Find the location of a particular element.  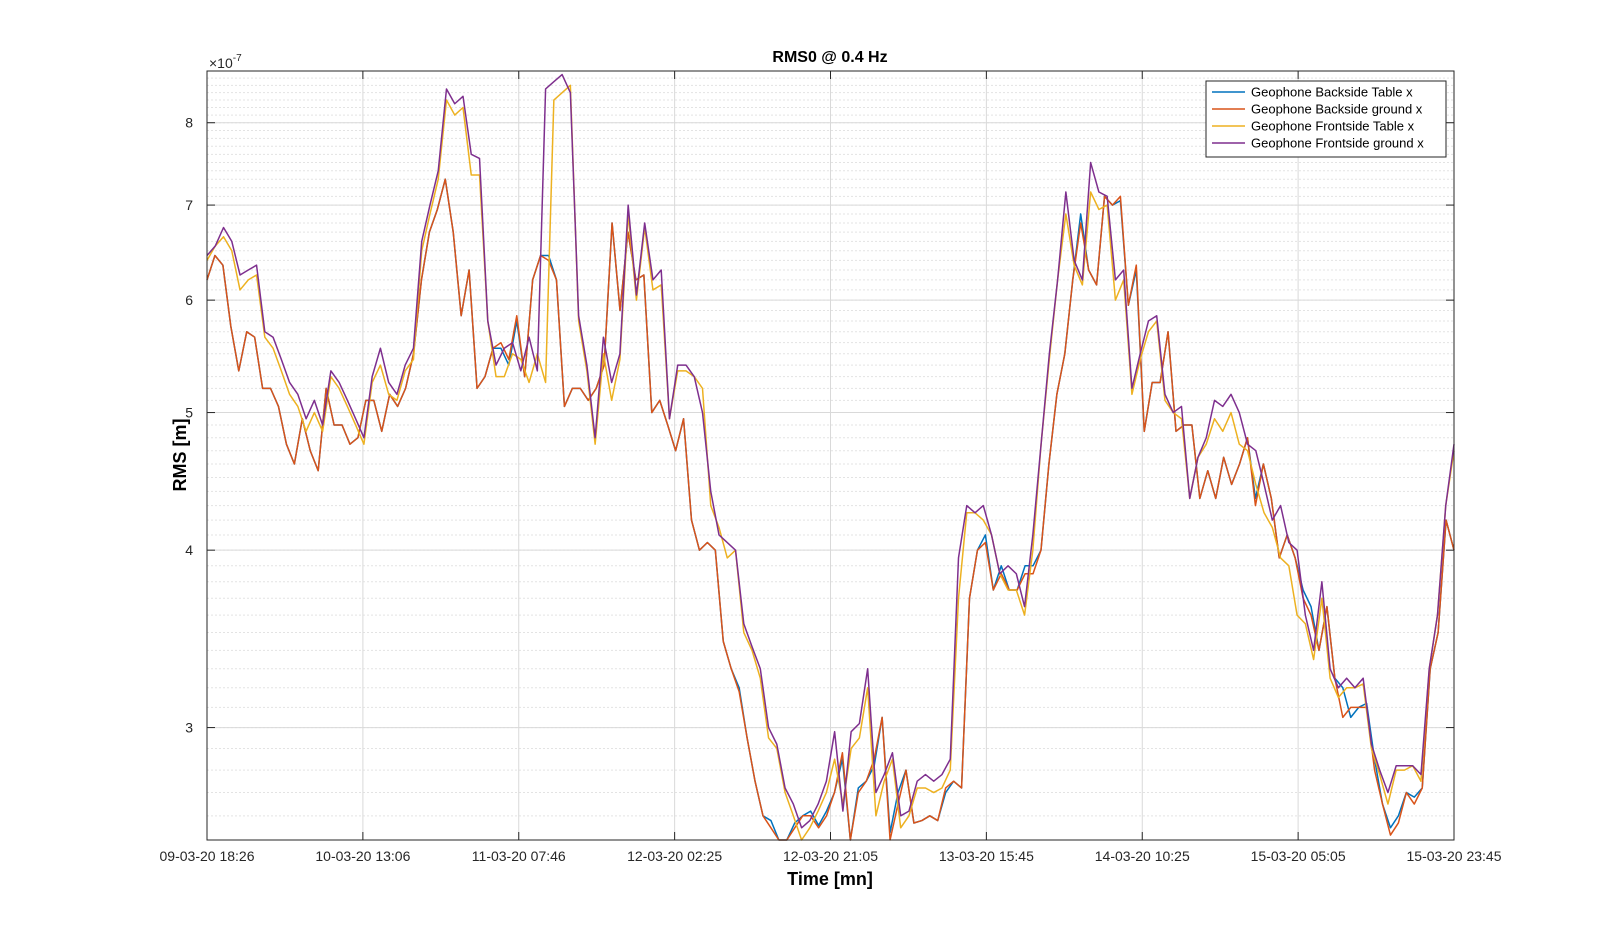

y-tick-labels: 3 4 5 6 7 8 is located at coordinates (189, 425).